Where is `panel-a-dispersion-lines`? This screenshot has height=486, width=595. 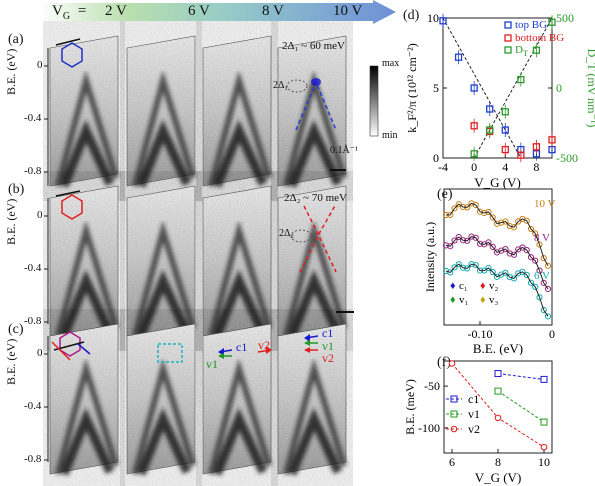 panel-a-dispersion-lines is located at coordinates (316, 124).